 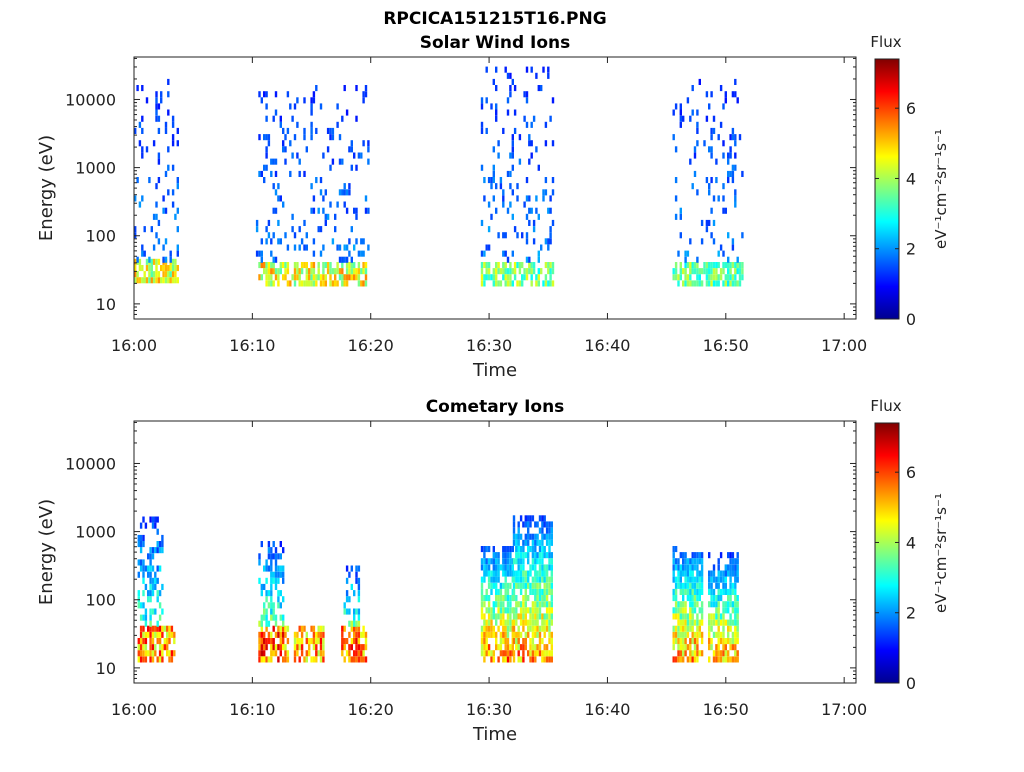 I want to click on colorbar-tick-label: 0, so click(x=911, y=319).